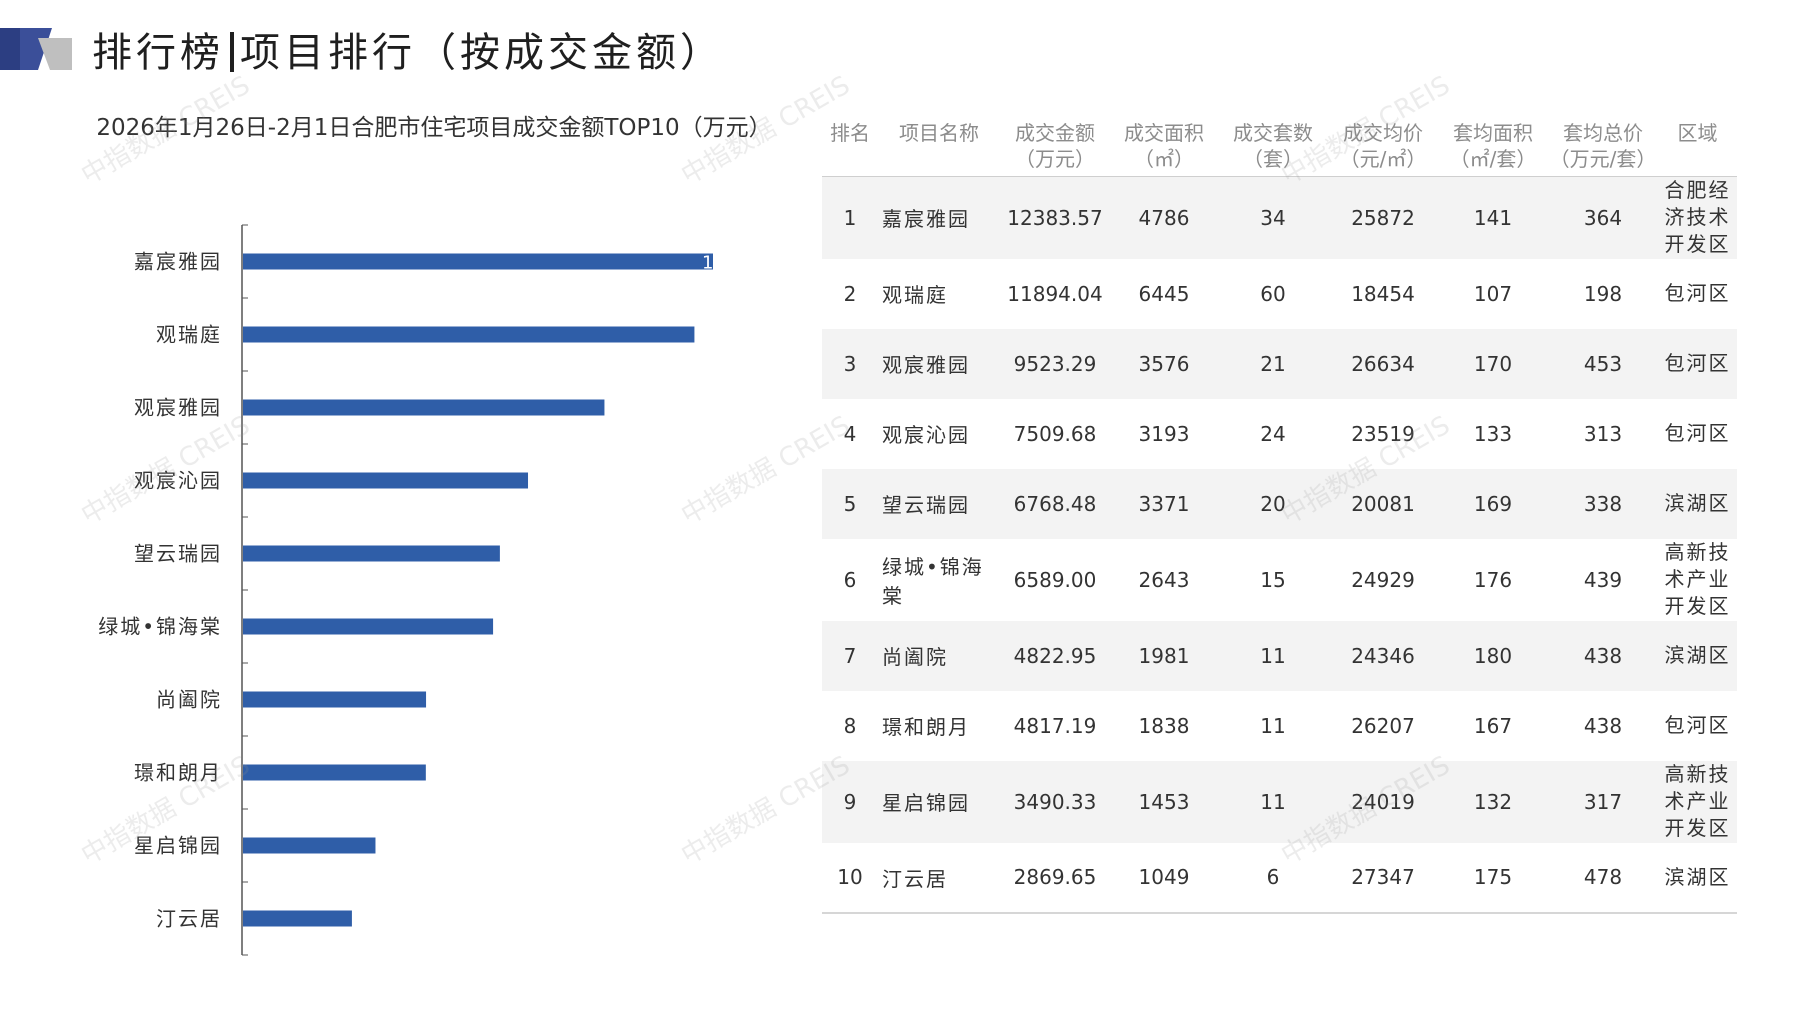  Describe the element at coordinates (1164, 655) in the screenshot. I see `area-cell: 1981` at that location.